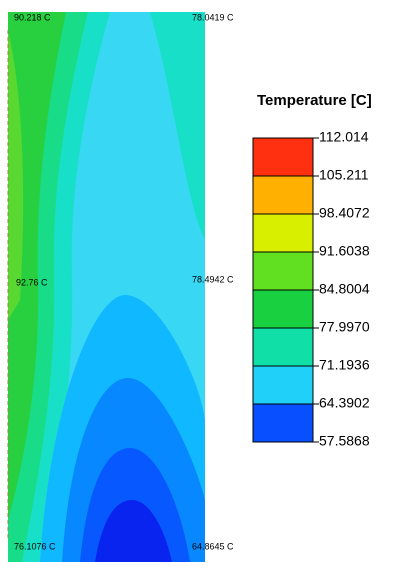 Image resolution: width=409 pixels, height=576 pixels. Describe the element at coordinates (344, 213) in the screenshot. I see `colorbar-label: 98.4072` at that location.